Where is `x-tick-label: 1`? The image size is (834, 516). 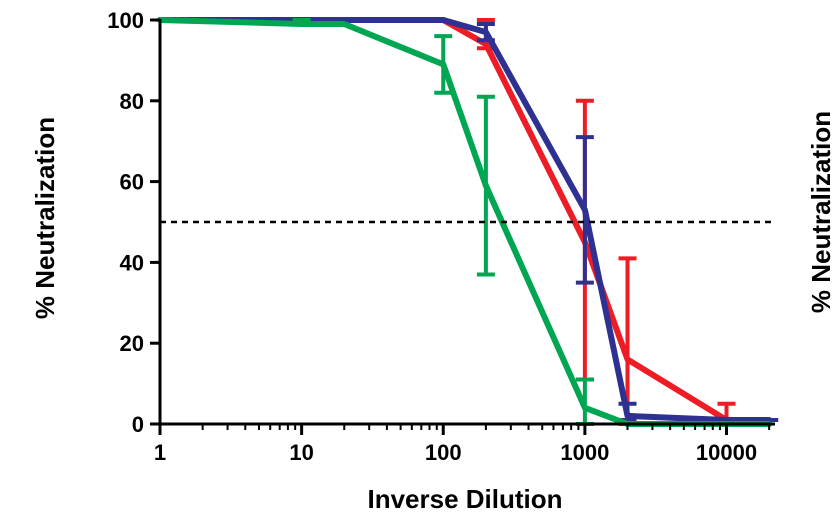 x-tick-label: 1 is located at coordinates (160, 452).